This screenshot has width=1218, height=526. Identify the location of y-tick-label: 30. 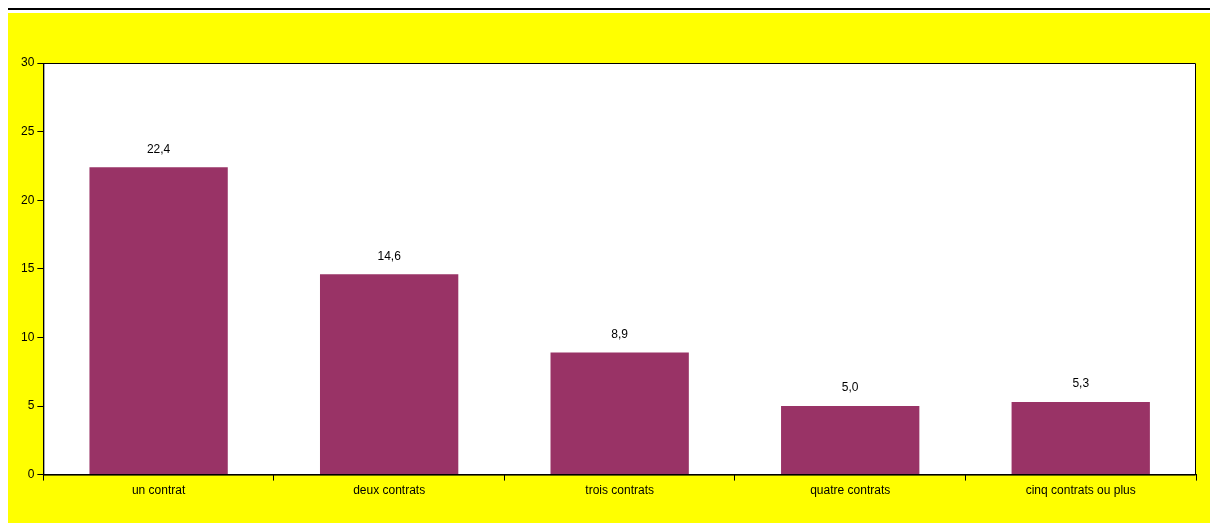
(27, 62).